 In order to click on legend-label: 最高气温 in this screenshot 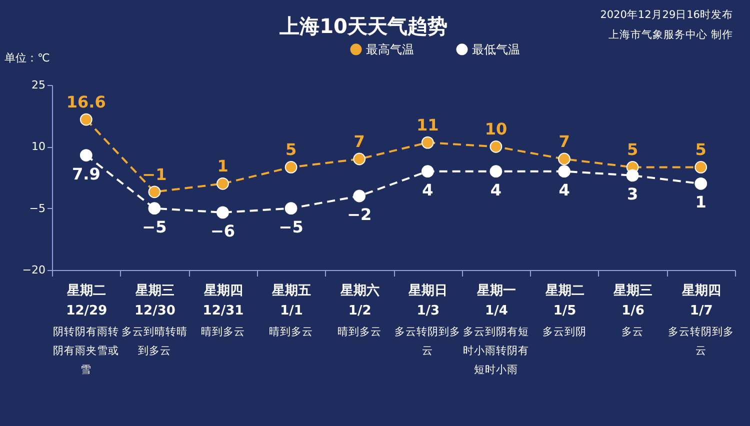, I will do `click(390, 49)`.